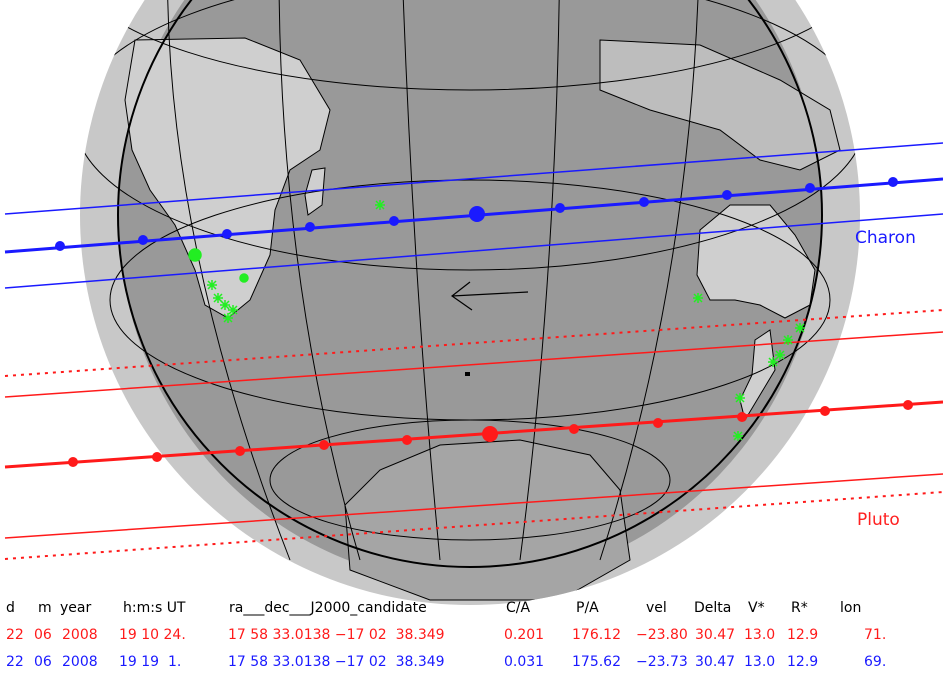 The image size is (943, 681). What do you see at coordinates (596, 662) in the screenshot?
I see `cell-pa: 175.62` at bounding box center [596, 662].